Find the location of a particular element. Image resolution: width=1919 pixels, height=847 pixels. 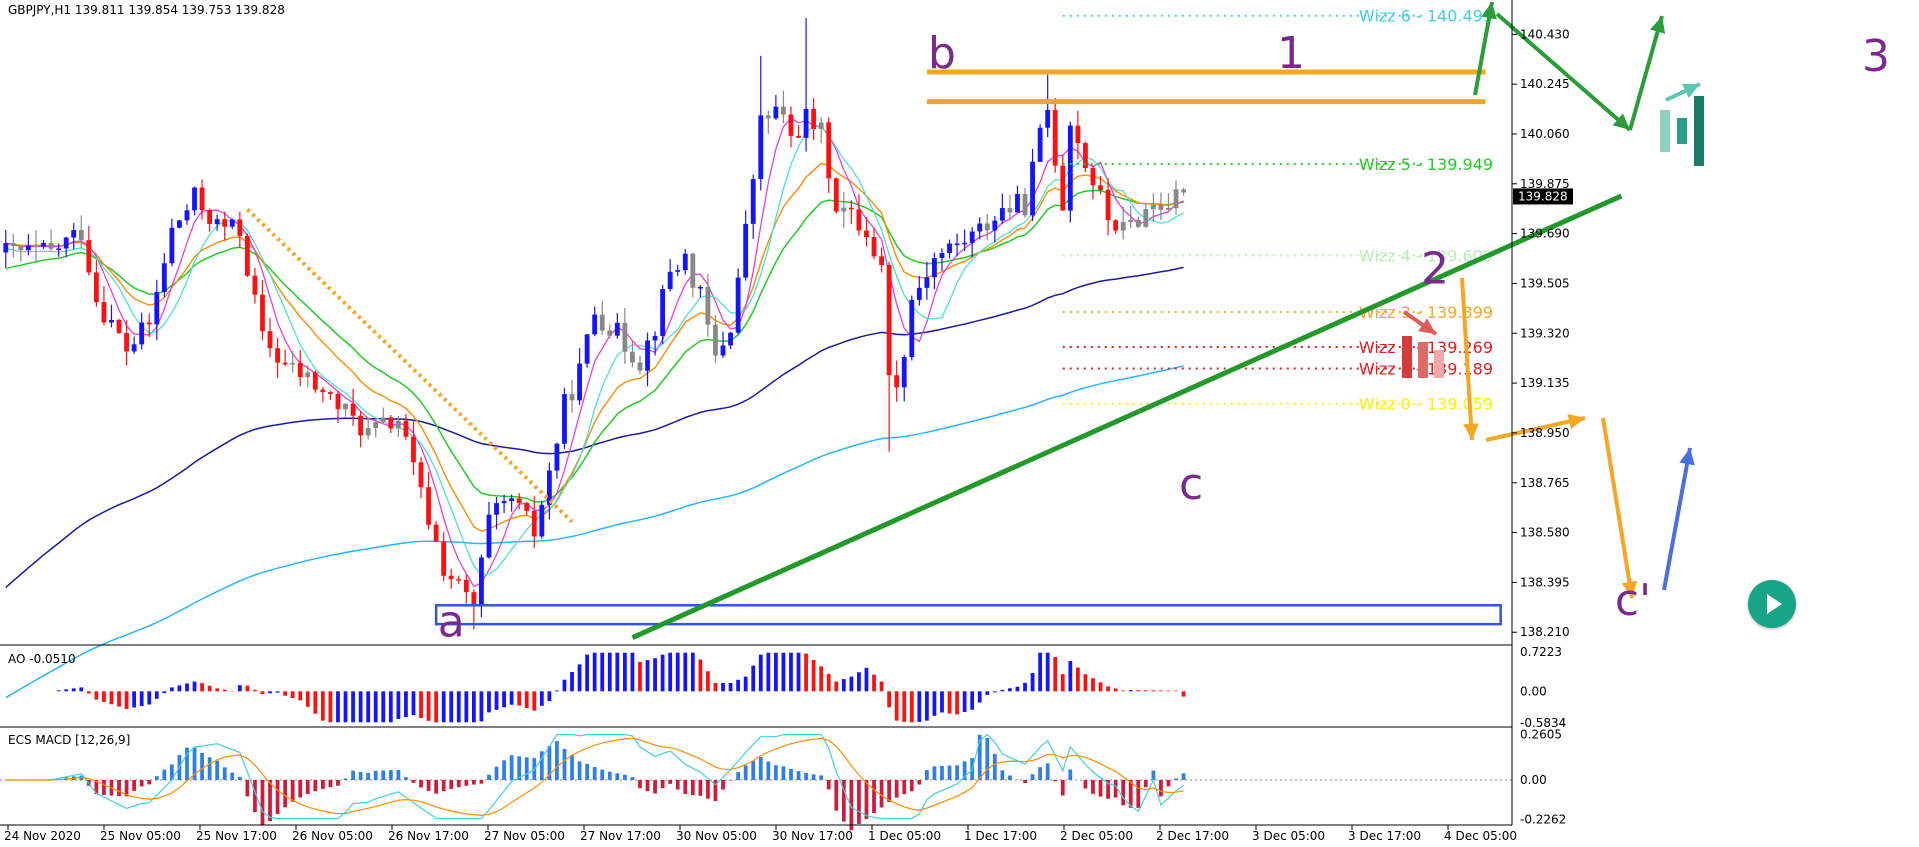

wizz-level-label: Wizz 6 - 140.499 is located at coordinates (1426, 16).